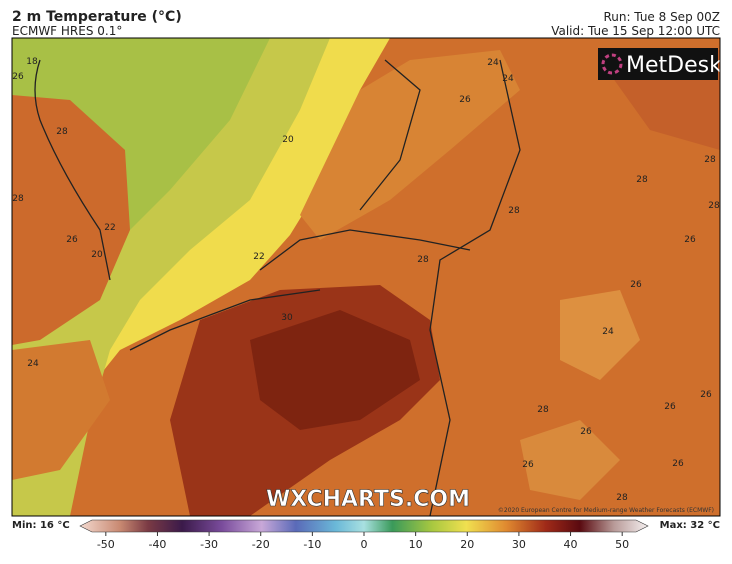  What do you see at coordinates (32, 62) in the screenshot?
I see `contour-label: 18` at bounding box center [32, 62].